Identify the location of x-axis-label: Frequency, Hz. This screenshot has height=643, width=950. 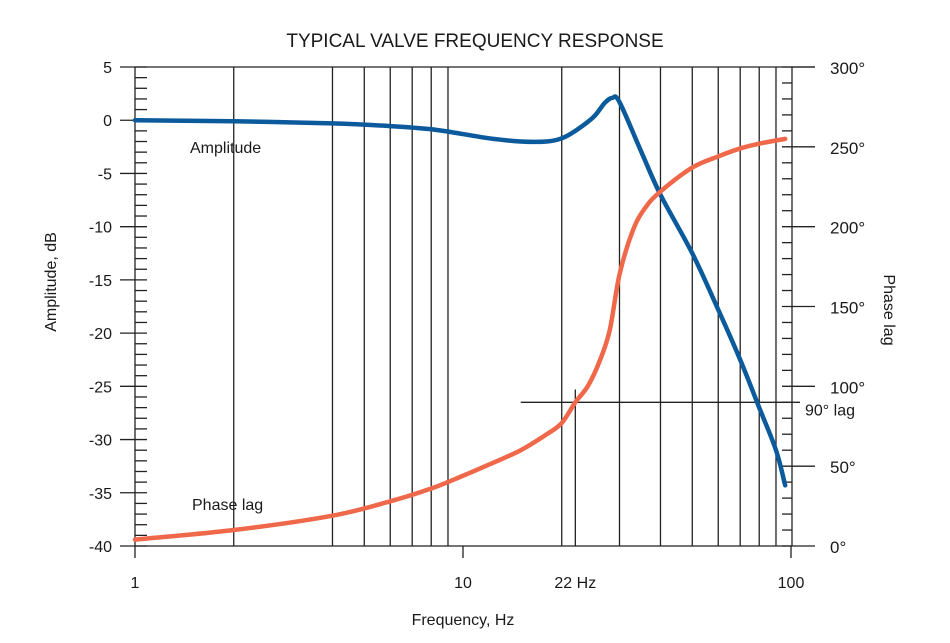
(463, 620).